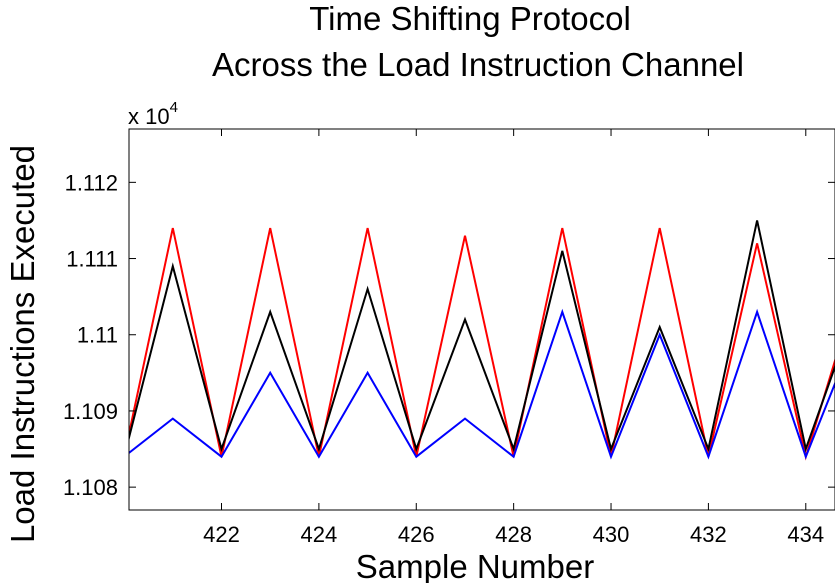  What do you see at coordinates (319, 534) in the screenshot?
I see `x-tick-label: 424` at bounding box center [319, 534].